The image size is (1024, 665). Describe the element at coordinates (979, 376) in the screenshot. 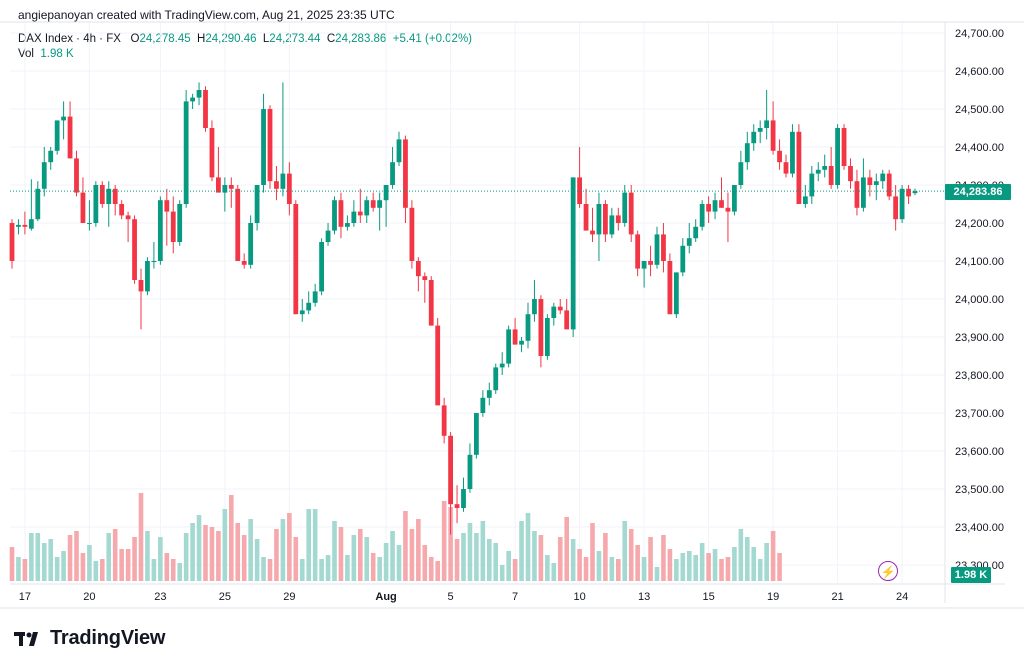

I see `y-tick-label: 23,800.00` at that location.